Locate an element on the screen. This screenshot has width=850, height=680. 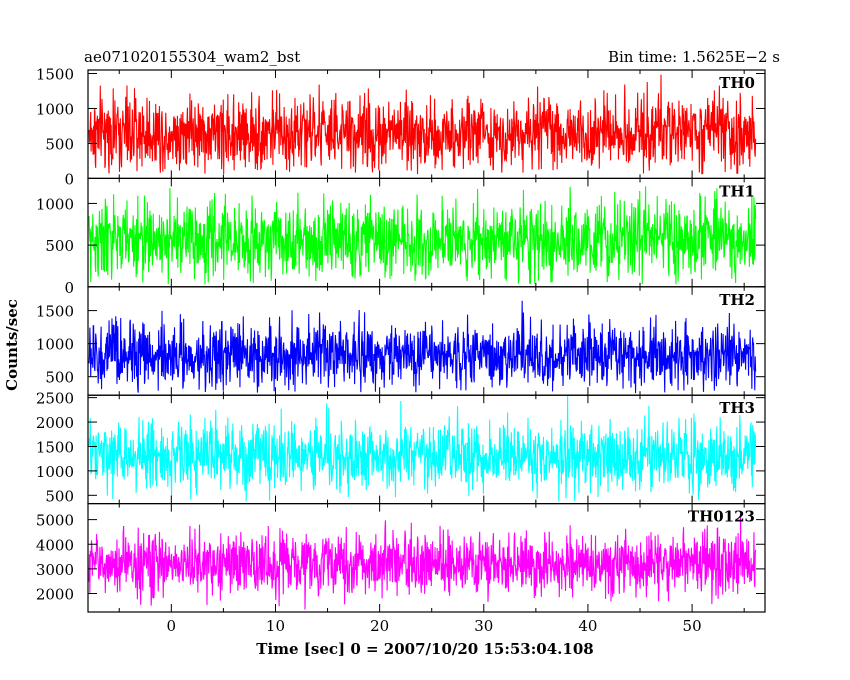
panel-th0123: 2000 3000 4000 5000 TH0123 is located at coordinates (401, 558).